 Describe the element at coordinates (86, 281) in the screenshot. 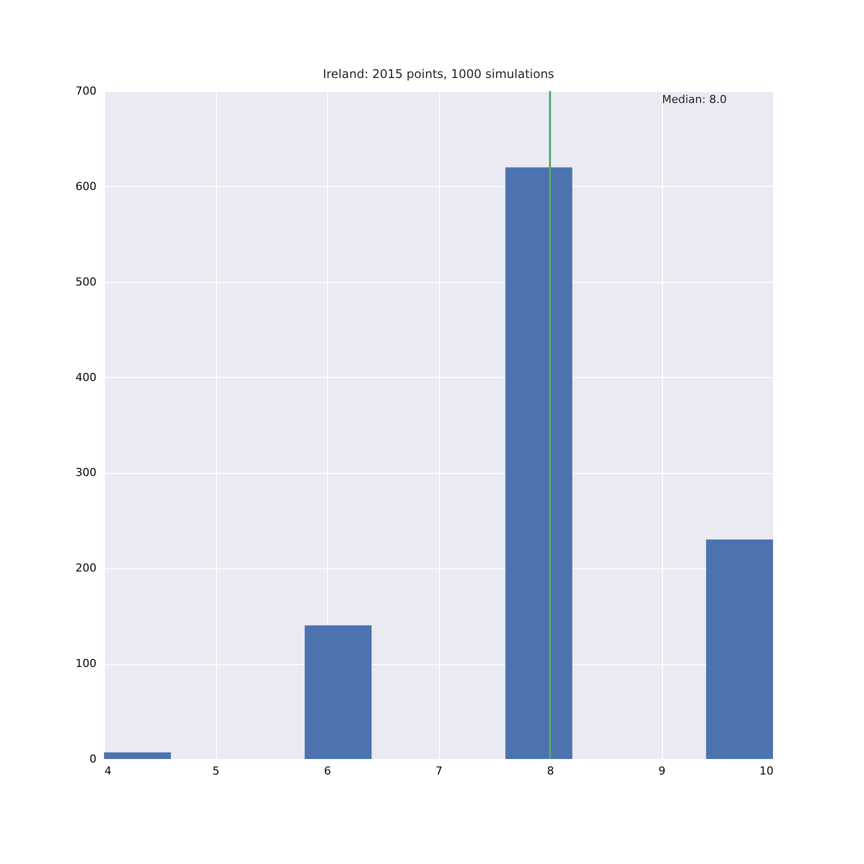

I see `y-tick-label: 500` at that location.